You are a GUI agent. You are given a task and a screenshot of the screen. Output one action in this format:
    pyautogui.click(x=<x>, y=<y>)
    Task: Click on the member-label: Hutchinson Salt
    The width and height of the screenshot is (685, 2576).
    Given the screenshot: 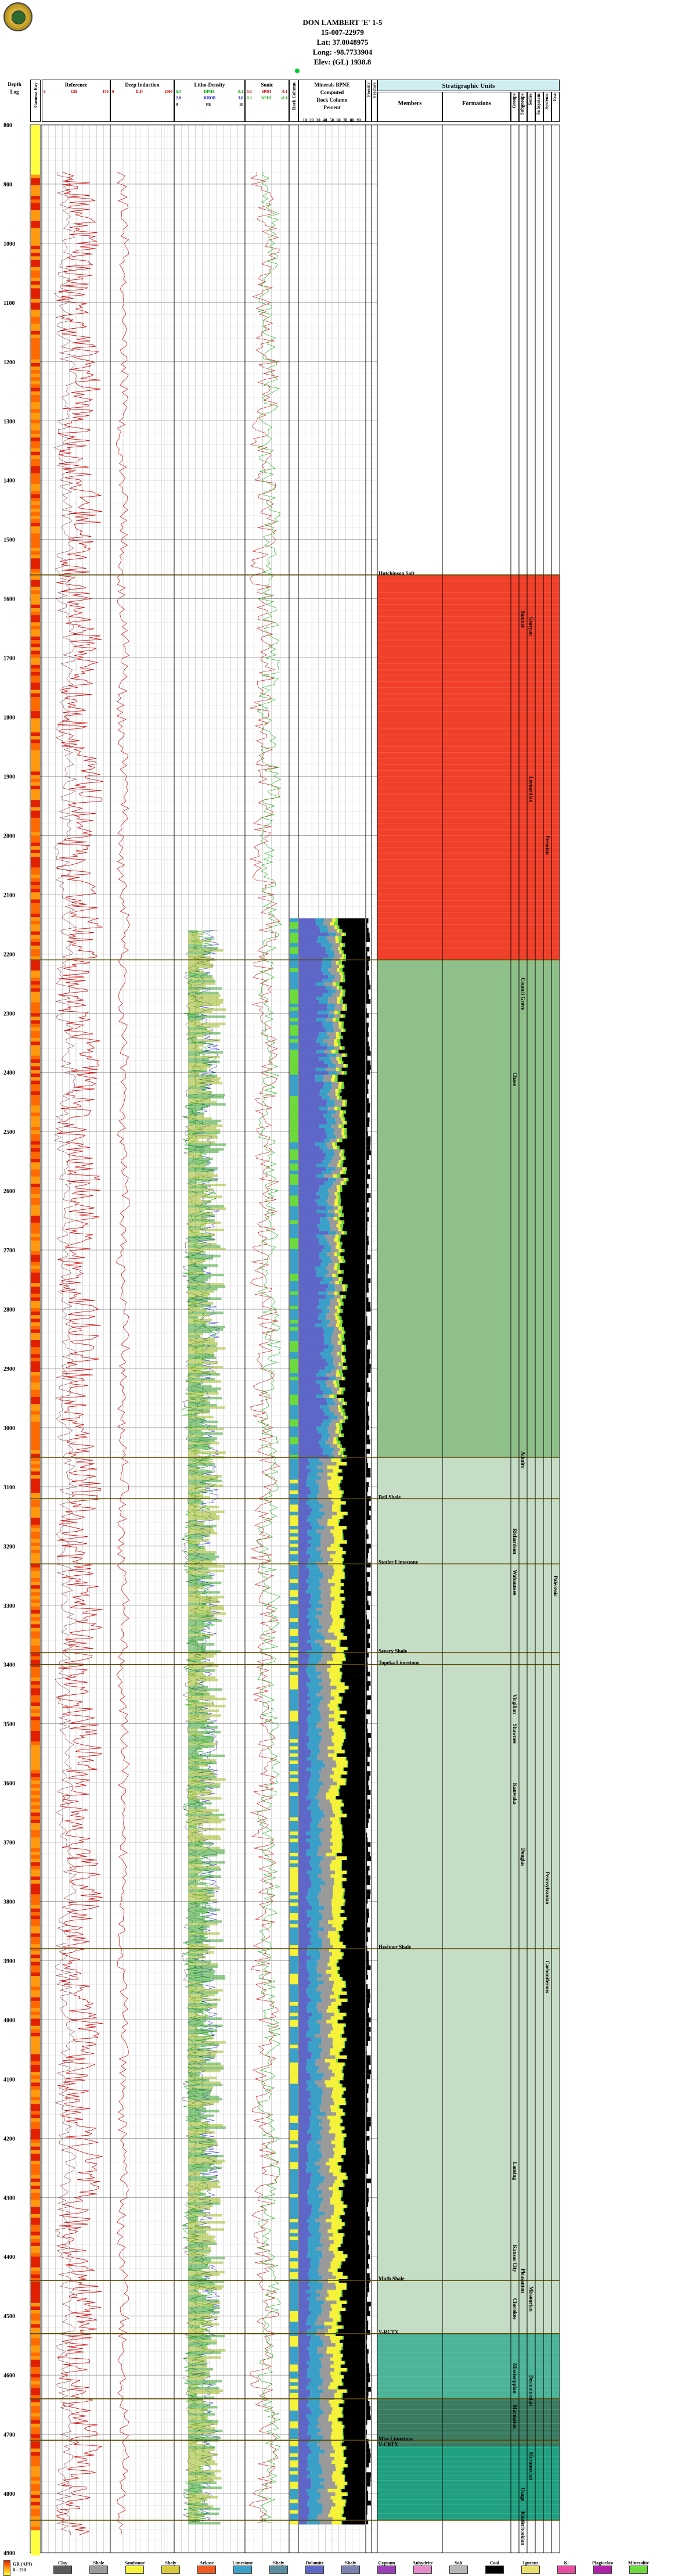 What is the action you would take?
    pyautogui.click(x=396, y=573)
    